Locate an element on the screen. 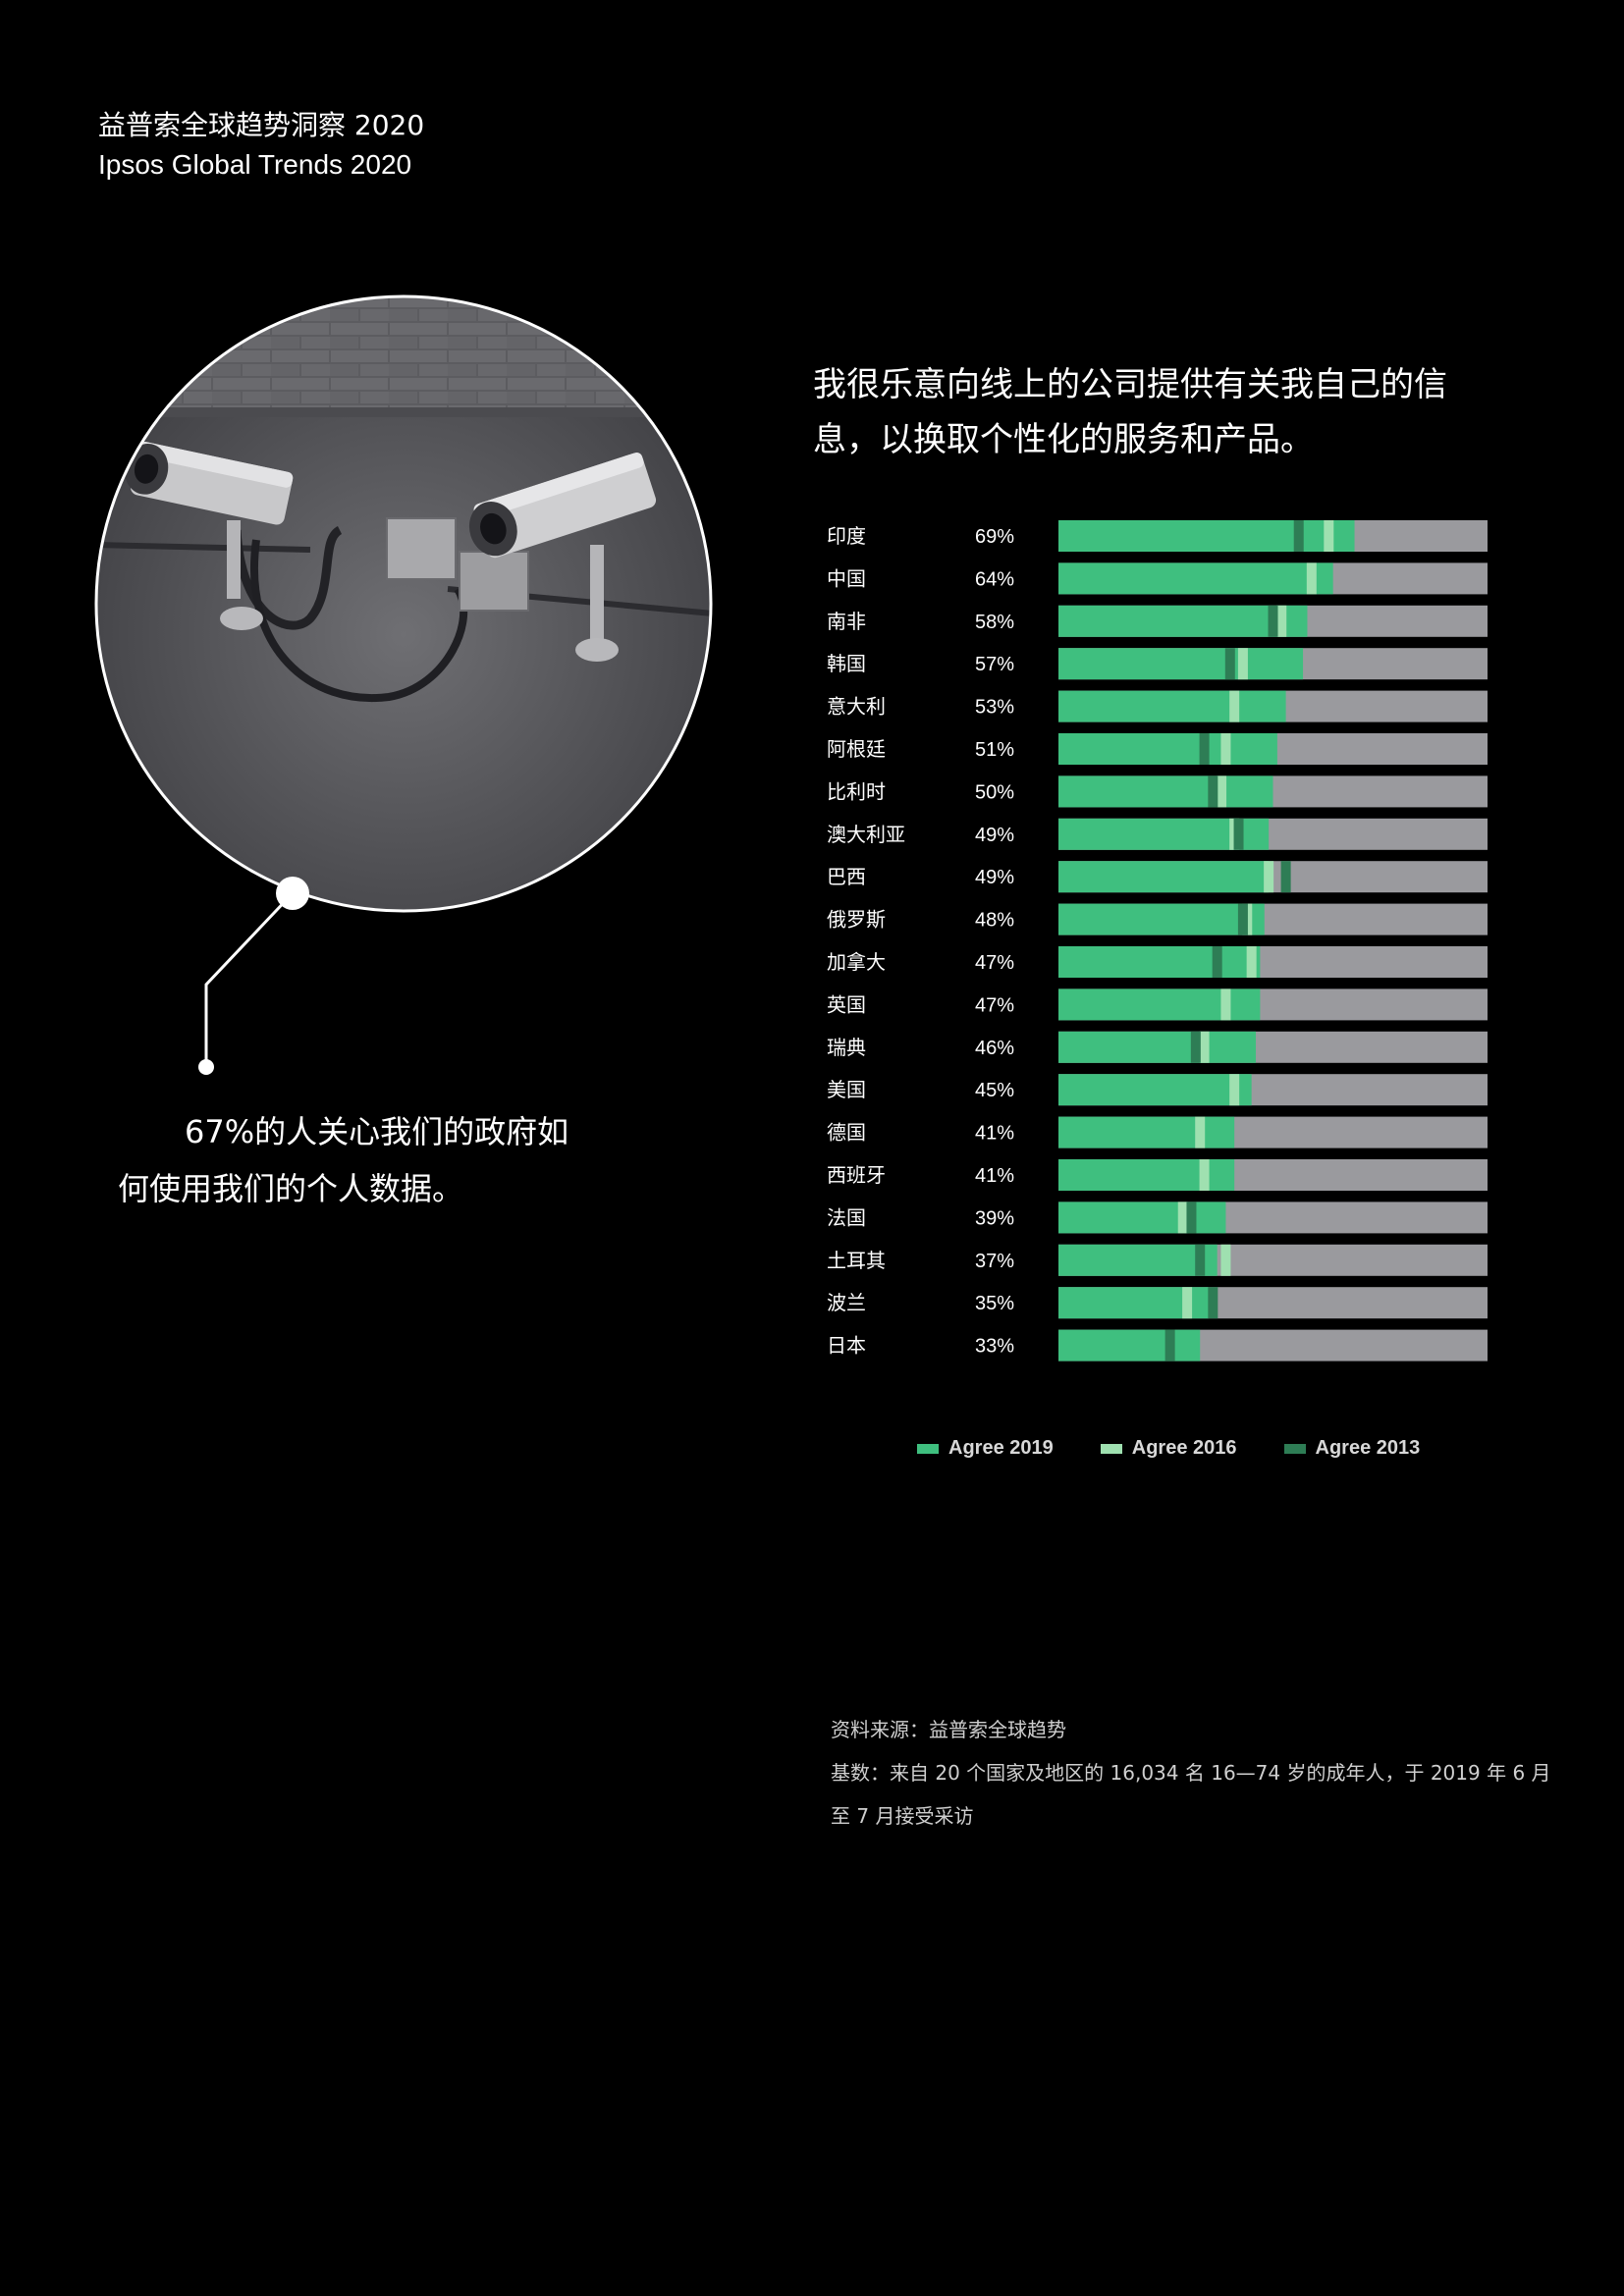  surveillance-camera-photo is located at coordinates (403, 603).